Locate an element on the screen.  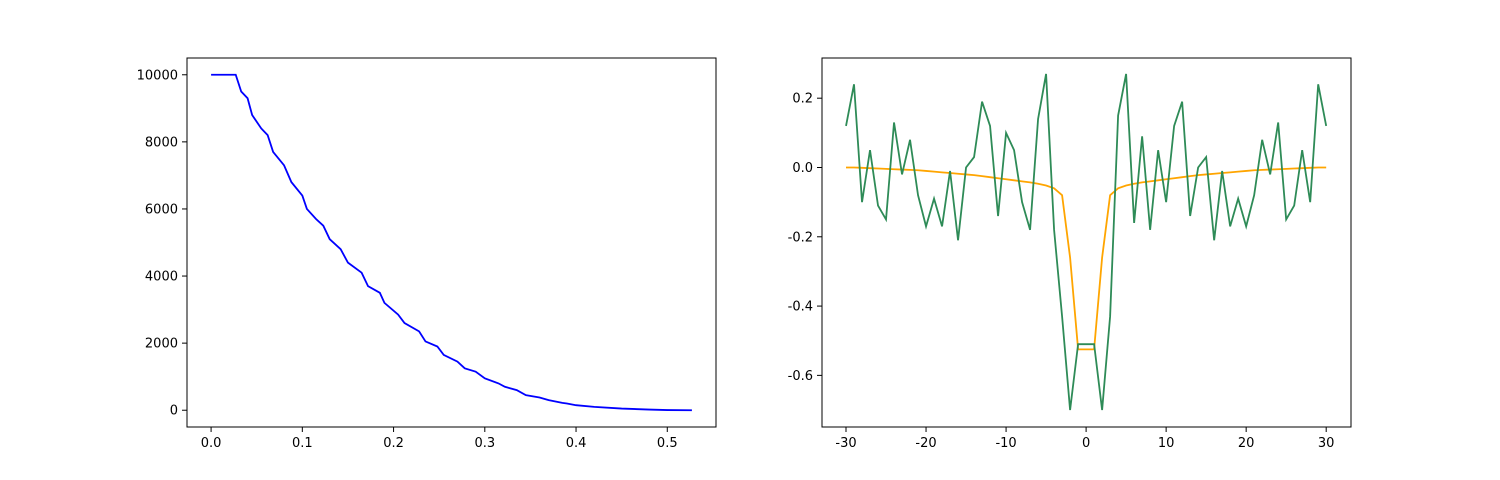
x-tick-label: -20 is located at coordinates (925, 443).